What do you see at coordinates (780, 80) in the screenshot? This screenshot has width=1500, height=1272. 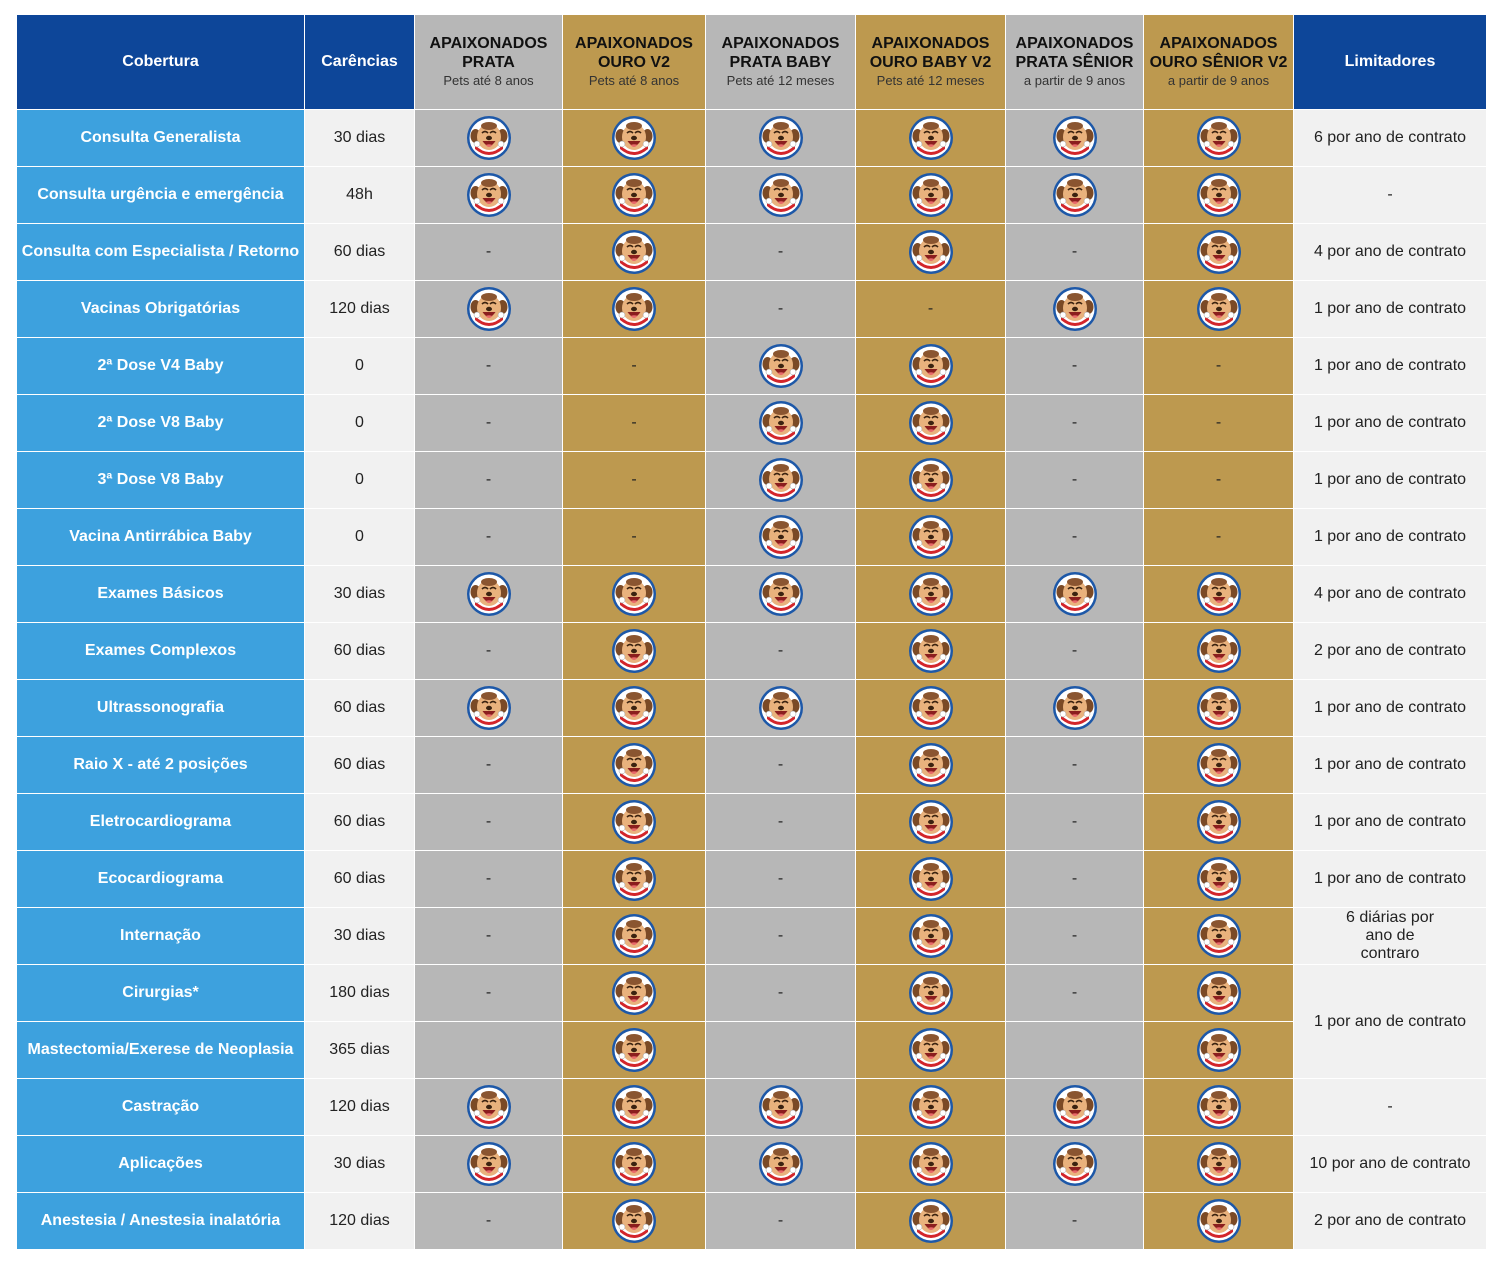 I see `plan-age-range: Pets até 12 meses` at bounding box center [780, 80].